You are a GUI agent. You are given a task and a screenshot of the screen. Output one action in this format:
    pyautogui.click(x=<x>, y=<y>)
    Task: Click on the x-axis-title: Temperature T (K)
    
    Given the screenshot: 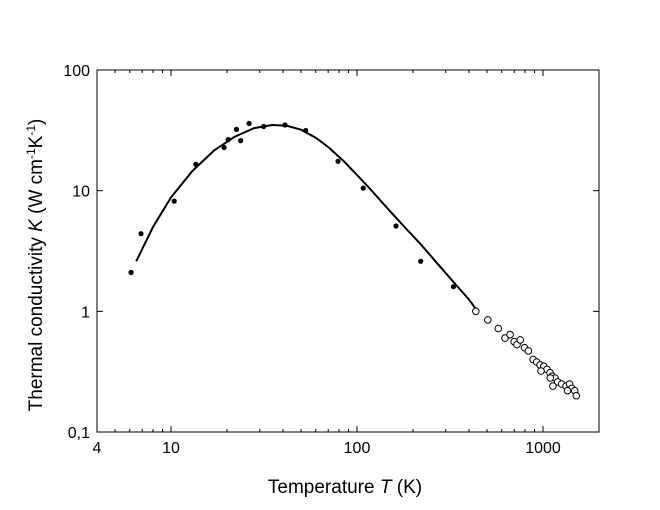 What is the action you would take?
    pyautogui.click(x=345, y=487)
    